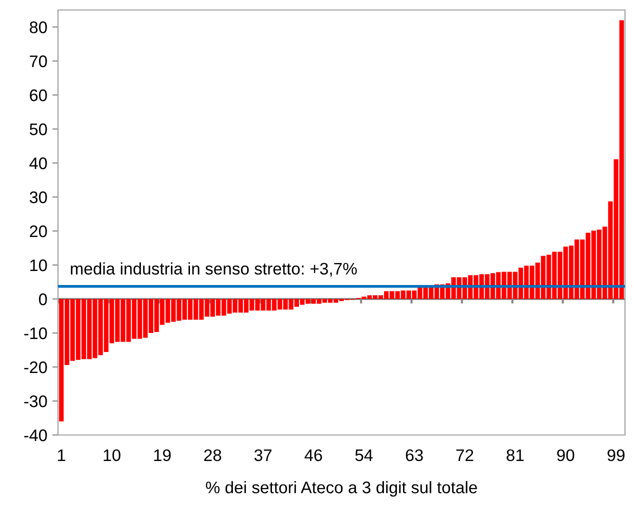  Describe the element at coordinates (515, 455) in the screenshot. I see `x-tick-label: 81` at that location.